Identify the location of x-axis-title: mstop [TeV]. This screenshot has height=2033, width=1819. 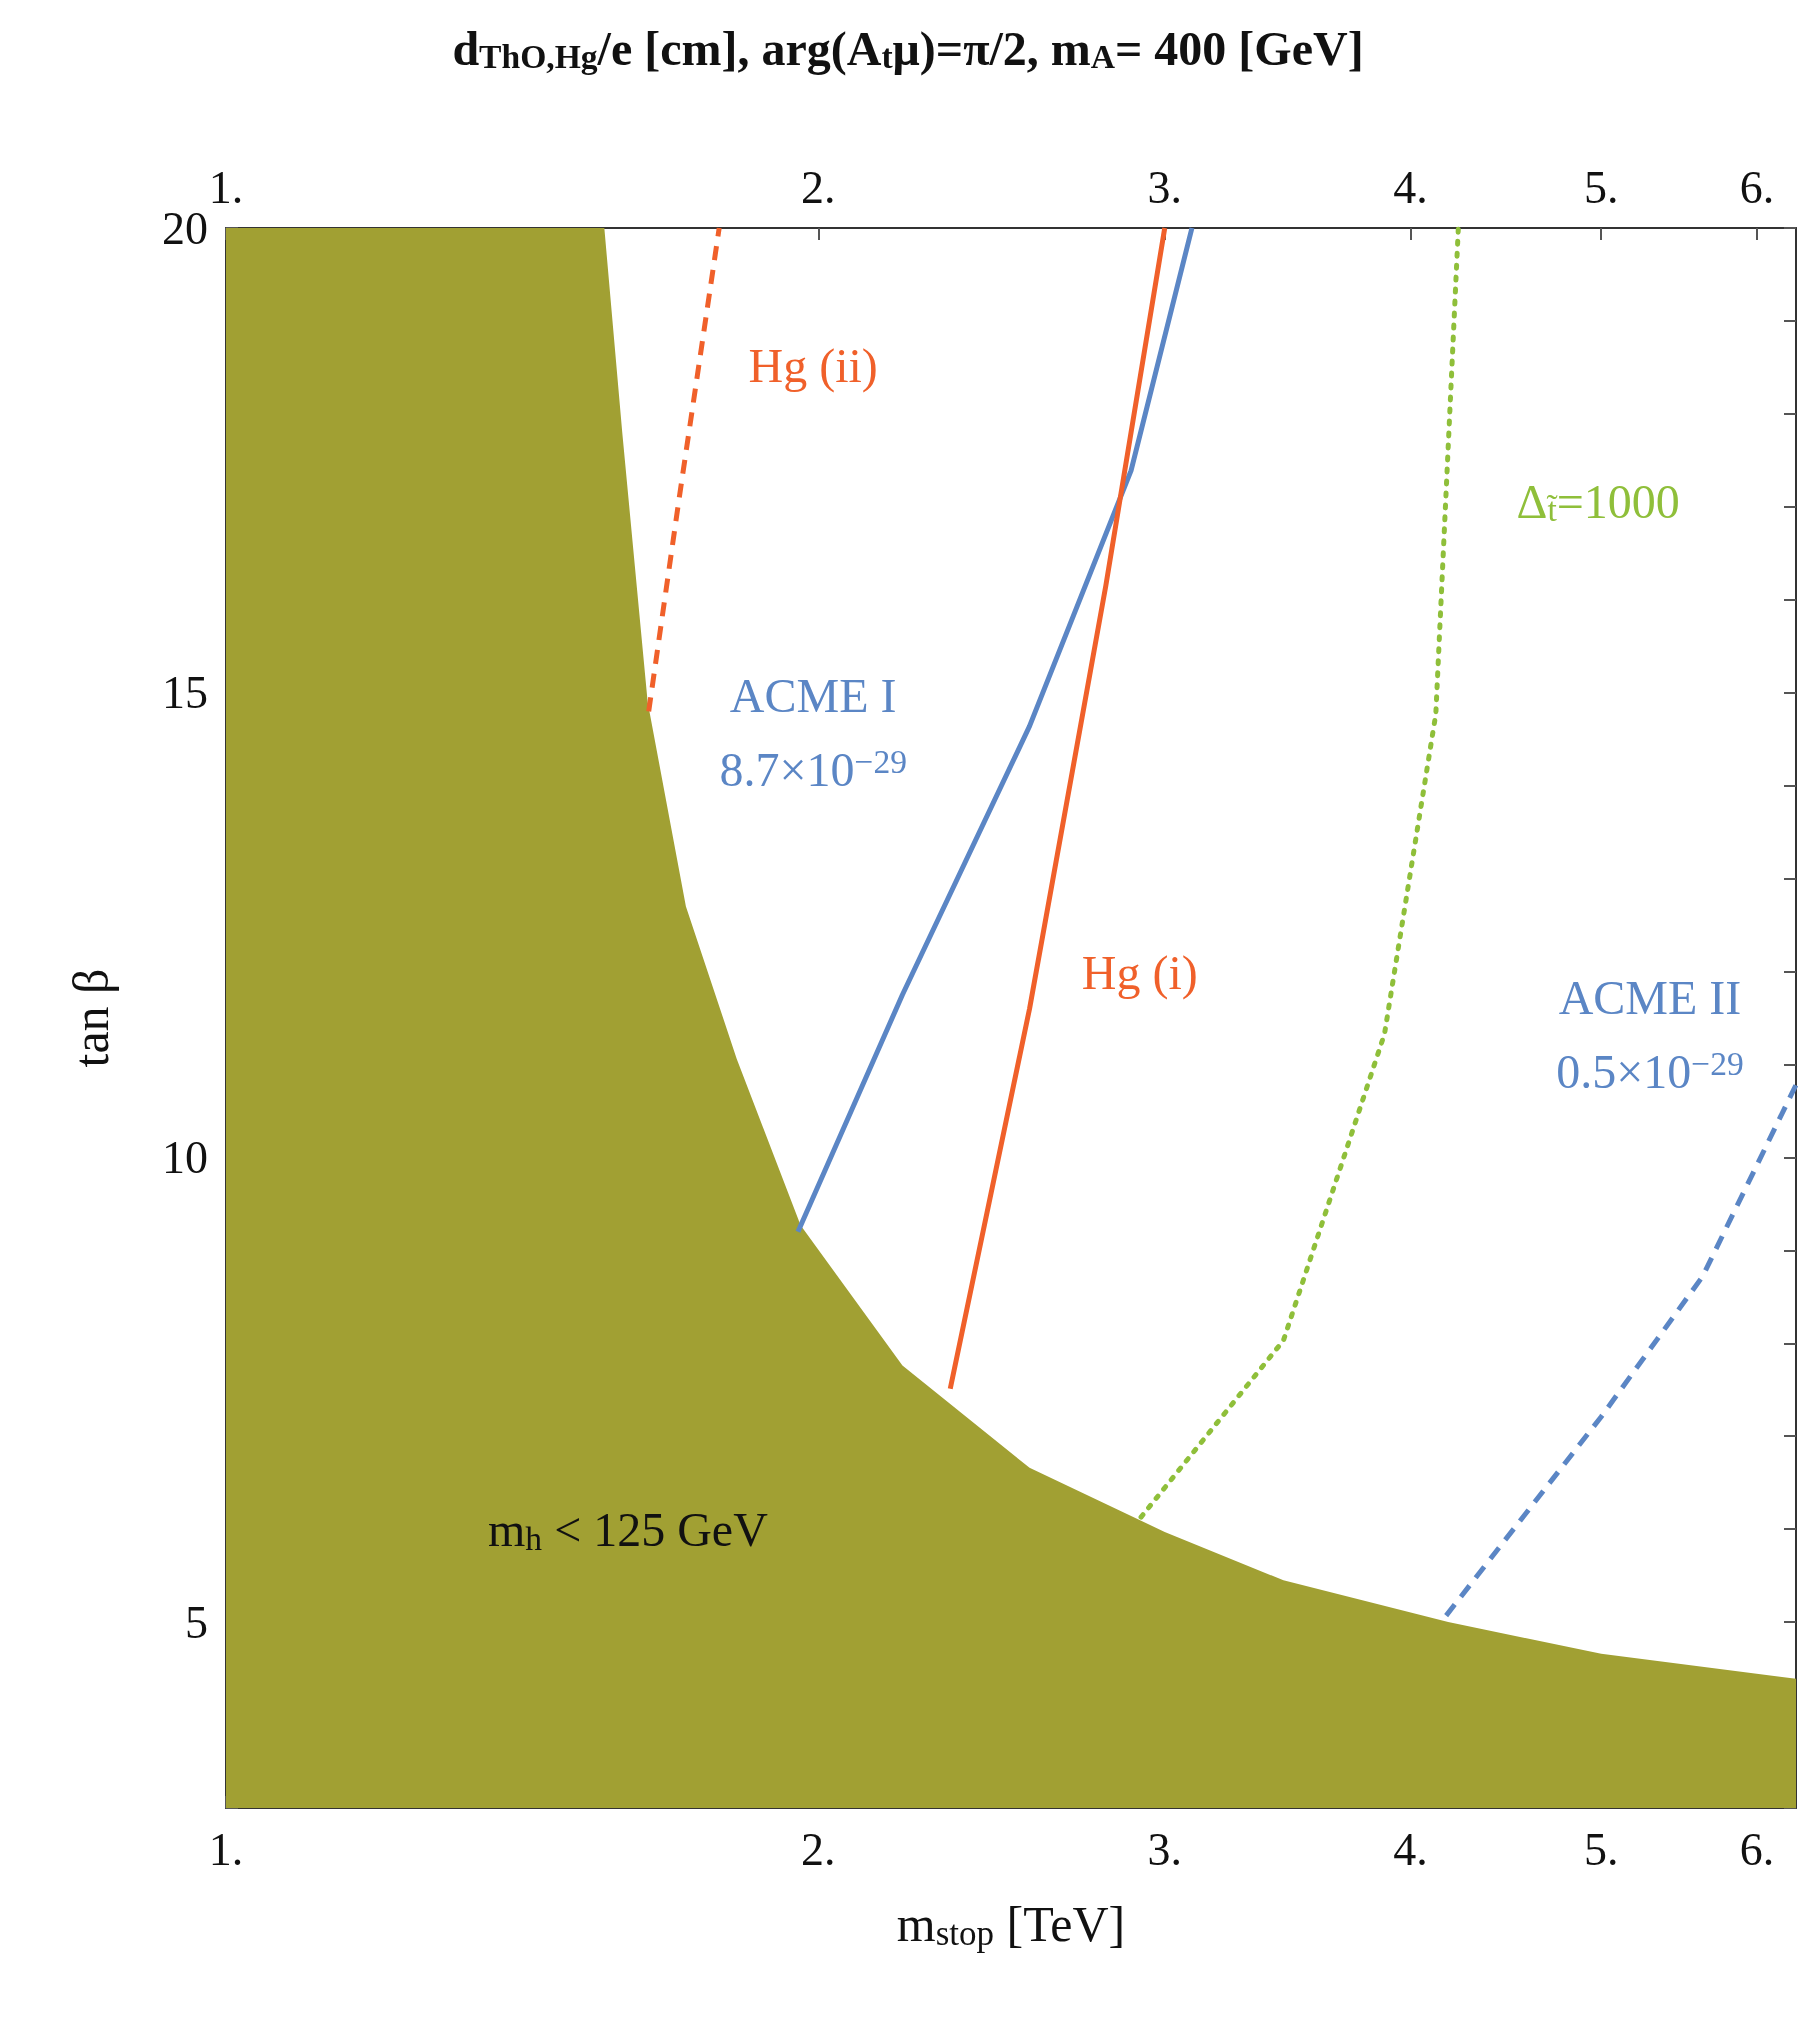
(1011, 1924).